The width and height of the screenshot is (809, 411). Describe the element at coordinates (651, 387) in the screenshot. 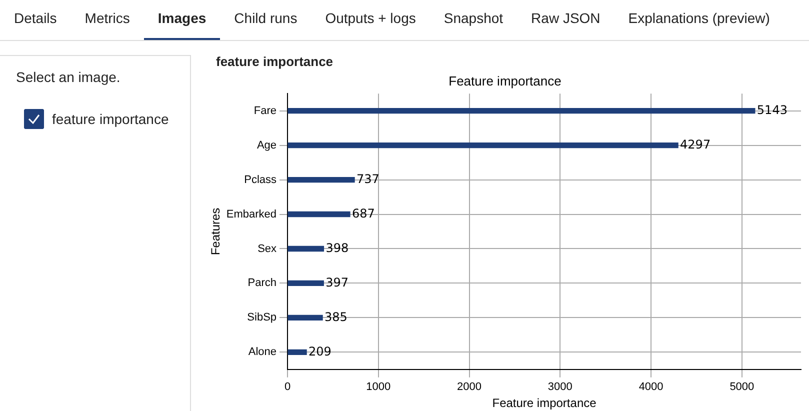

I see `x-tick-label: 4000` at that location.